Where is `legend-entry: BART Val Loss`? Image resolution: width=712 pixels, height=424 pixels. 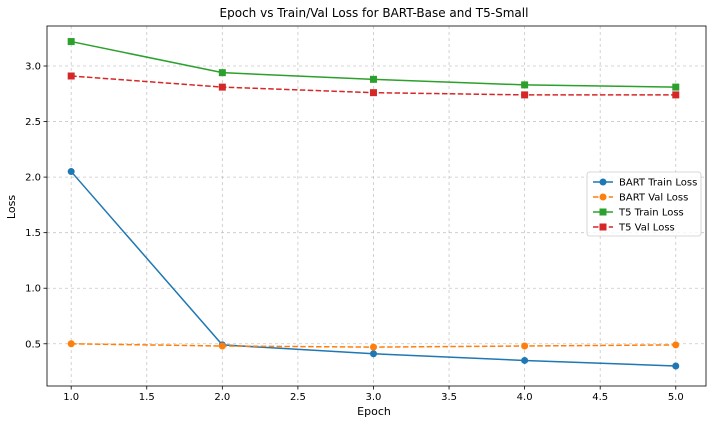
legend-entry: BART Val Loss is located at coordinates (640, 198).